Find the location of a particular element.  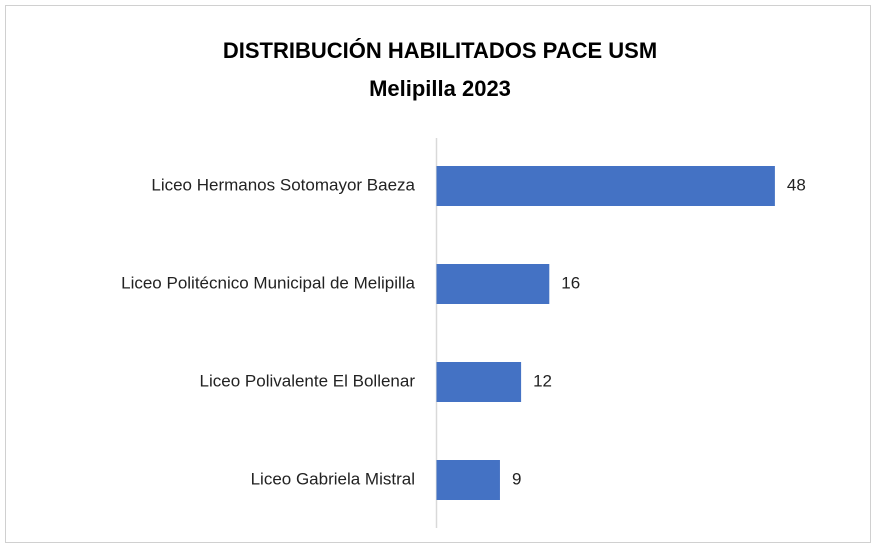

y-tick-label: Liceo Politécnico Municipal de Melipilla is located at coordinates (268, 282).